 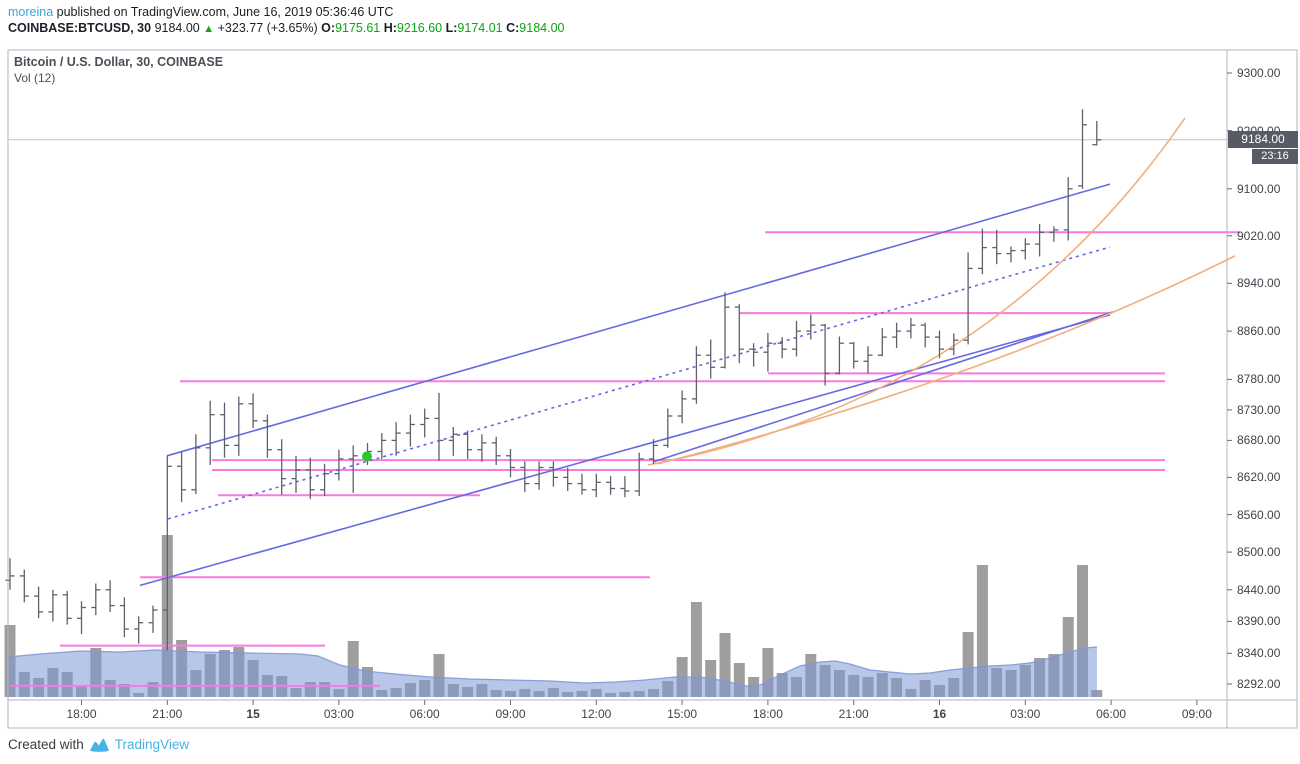 What do you see at coordinates (1259, 188) in the screenshot?
I see `price-tick-label: 9100.00` at bounding box center [1259, 188].